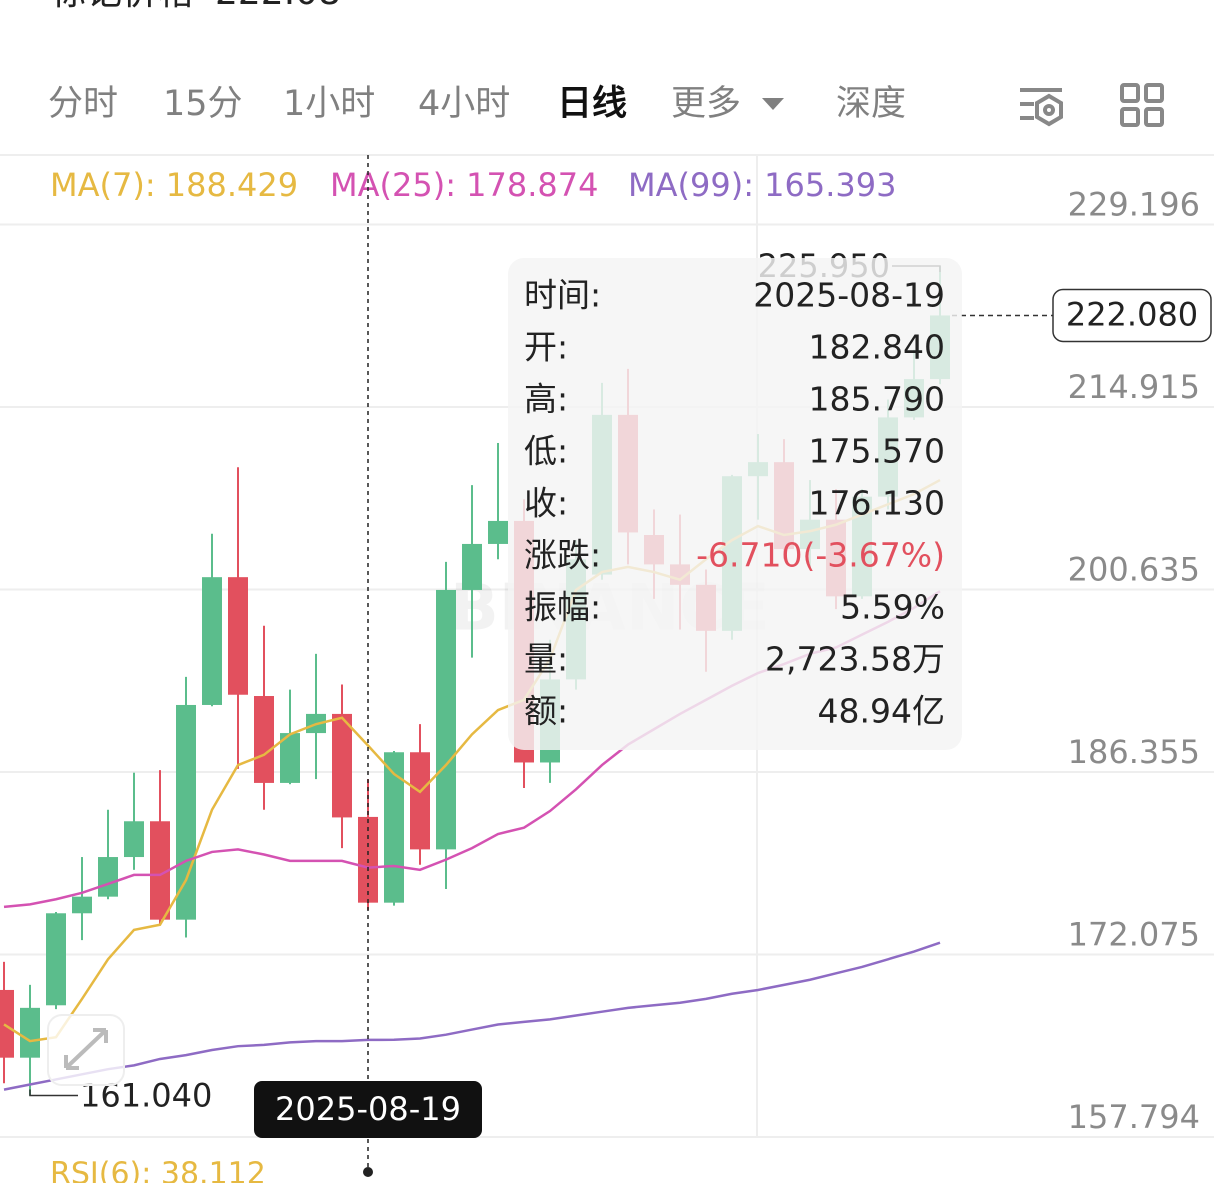 This screenshot has height=1183, width=1214. Describe the element at coordinates (871, 104) in the screenshot. I see `tab: 深度` at that location.